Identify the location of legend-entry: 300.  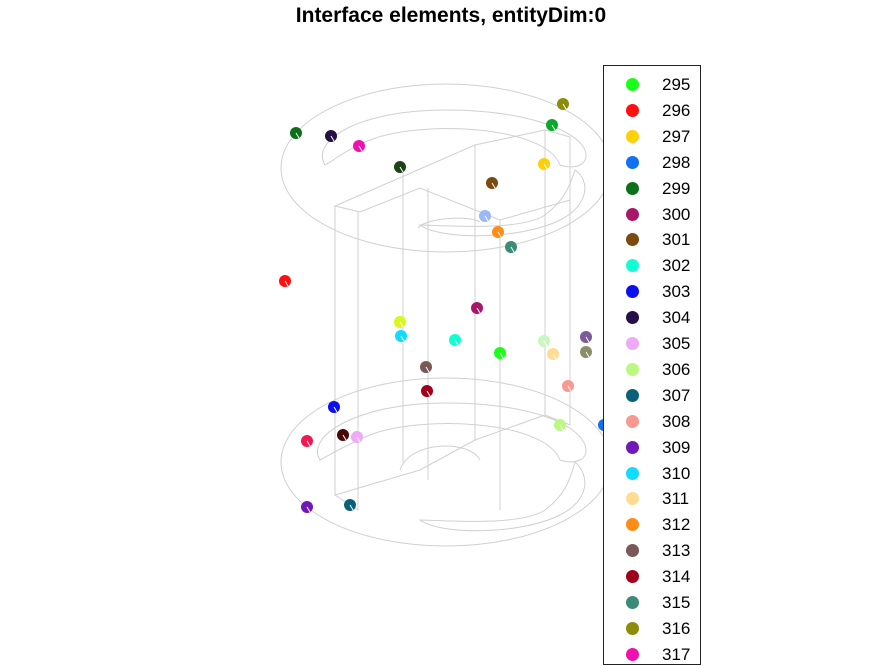
(652, 215).